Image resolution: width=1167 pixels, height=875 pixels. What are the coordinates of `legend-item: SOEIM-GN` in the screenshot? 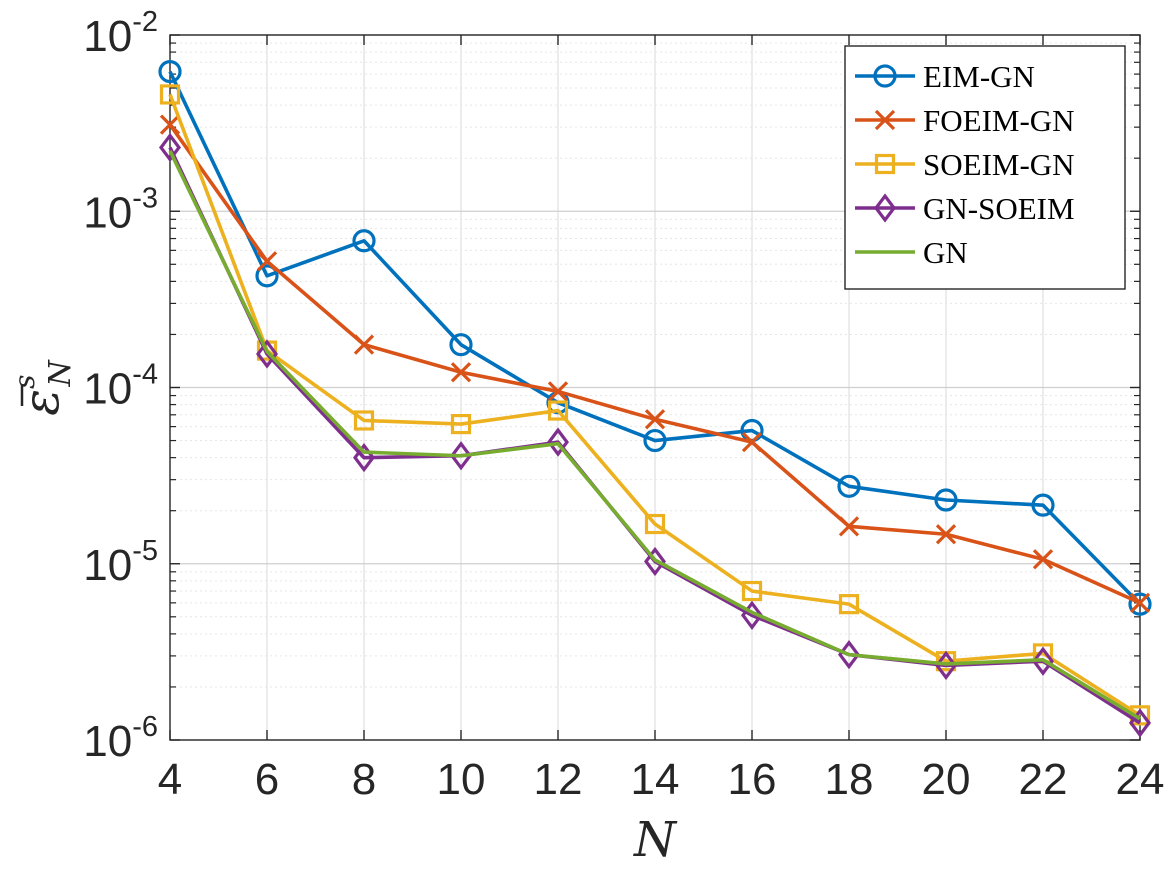 It's located at (965, 164).